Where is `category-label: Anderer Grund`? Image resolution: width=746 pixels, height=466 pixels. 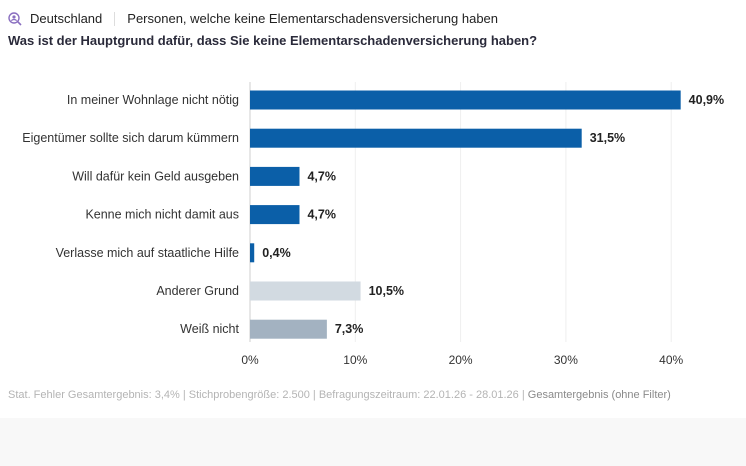 category-label: Anderer Grund is located at coordinates (197, 291).